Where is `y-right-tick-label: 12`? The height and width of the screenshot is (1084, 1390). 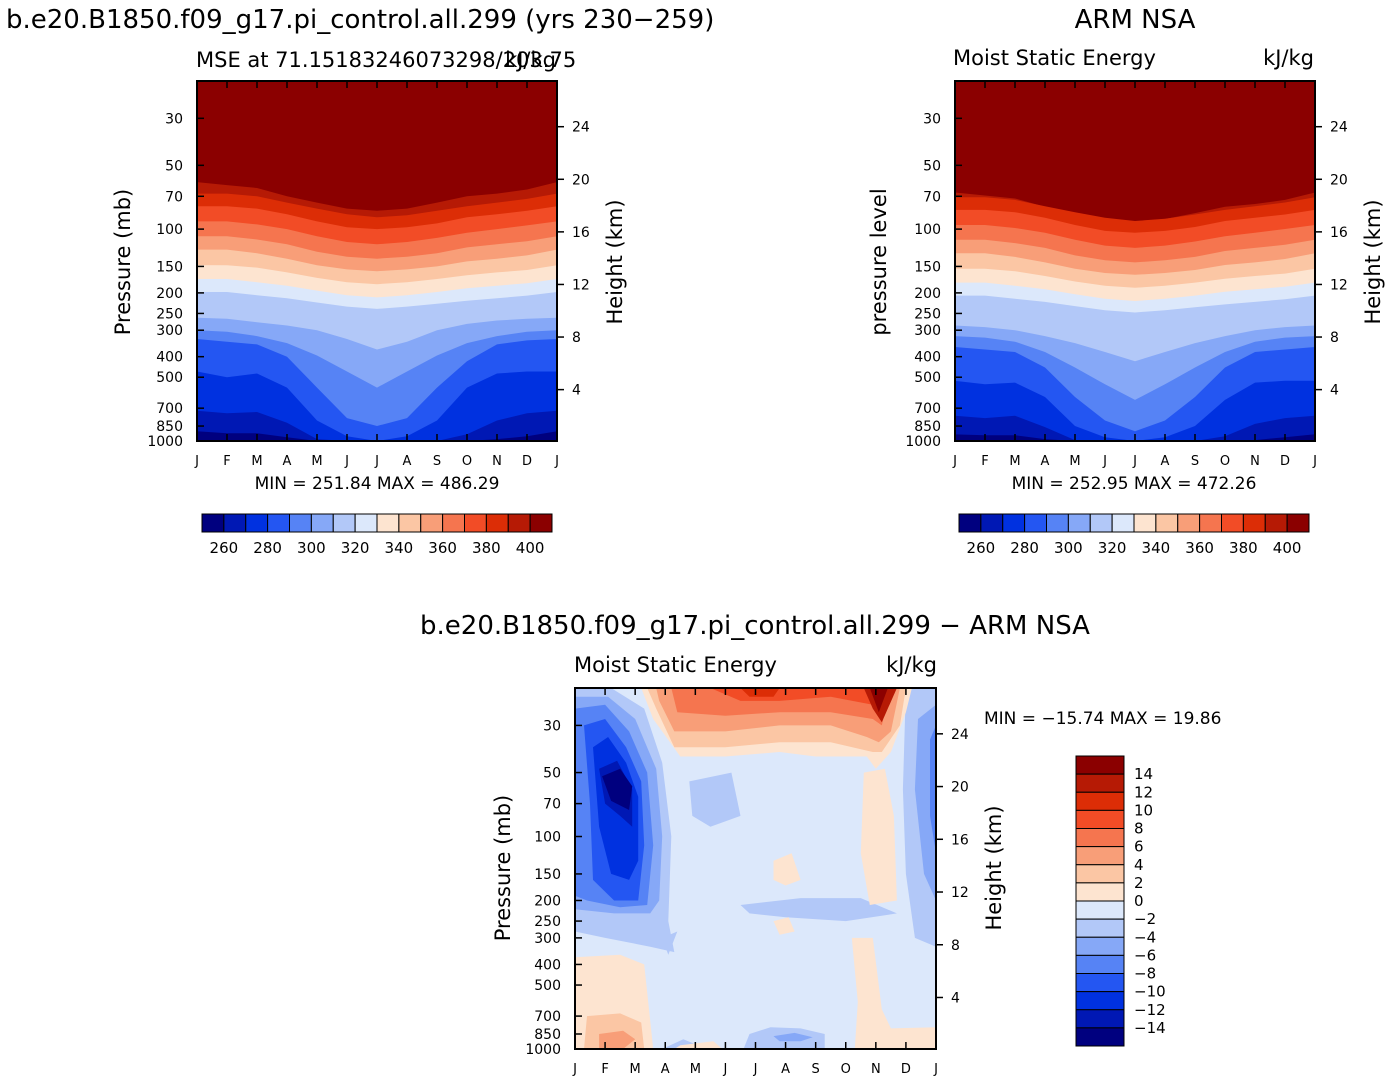 y-right-tick-label: 12 is located at coordinates (581, 285).